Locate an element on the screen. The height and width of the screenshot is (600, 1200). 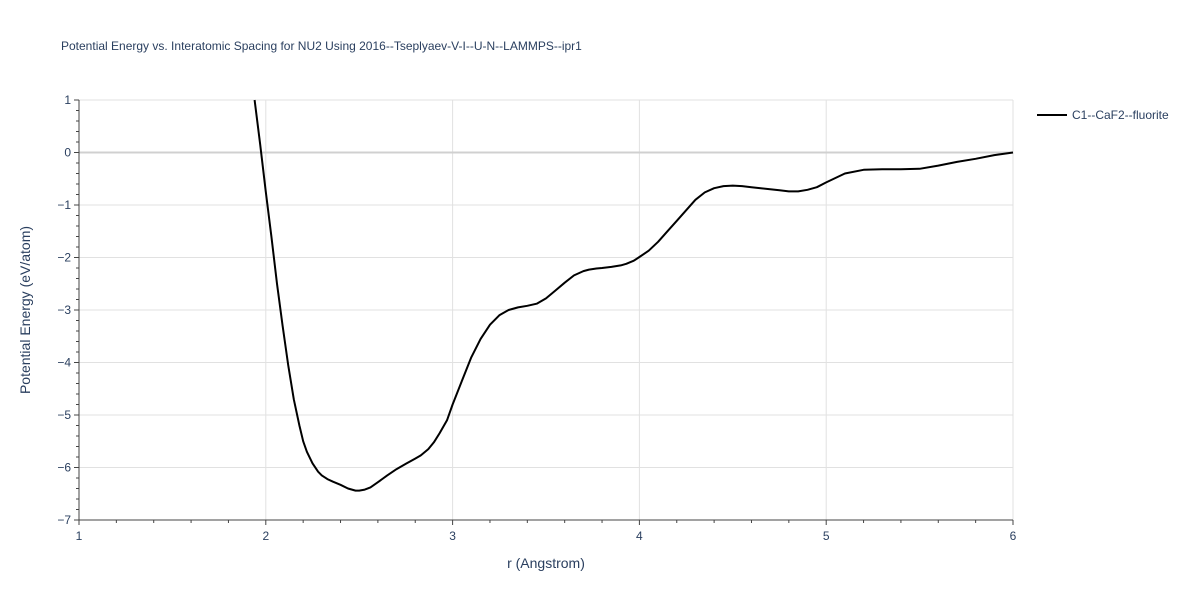
legend: C1--CaF2--fluorite is located at coordinates (1103, 115).